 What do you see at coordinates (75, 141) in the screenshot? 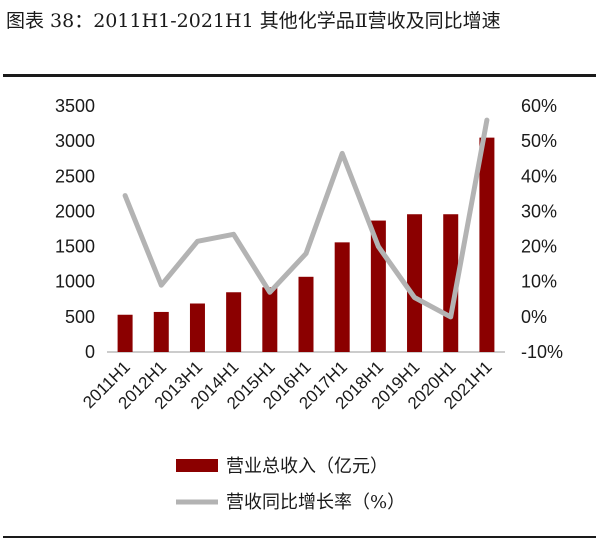
I see `left-tick-label: 3000` at bounding box center [75, 141].